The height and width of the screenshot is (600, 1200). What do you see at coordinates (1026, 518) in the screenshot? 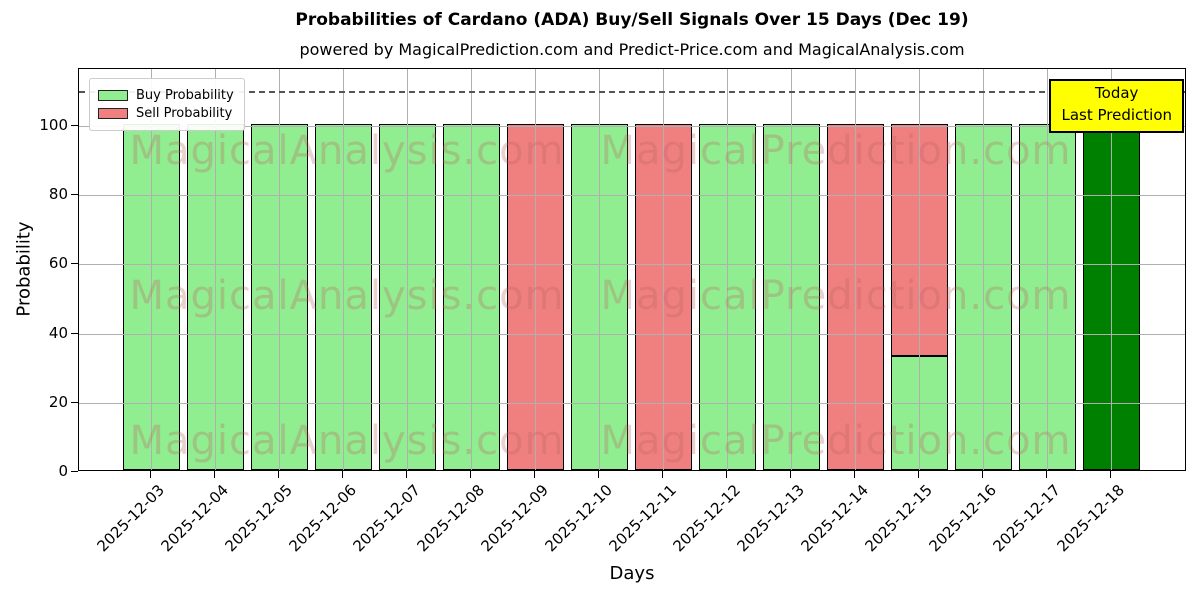
I see `x-tick-label: 2025-12-17` at bounding box center [1026, 518].